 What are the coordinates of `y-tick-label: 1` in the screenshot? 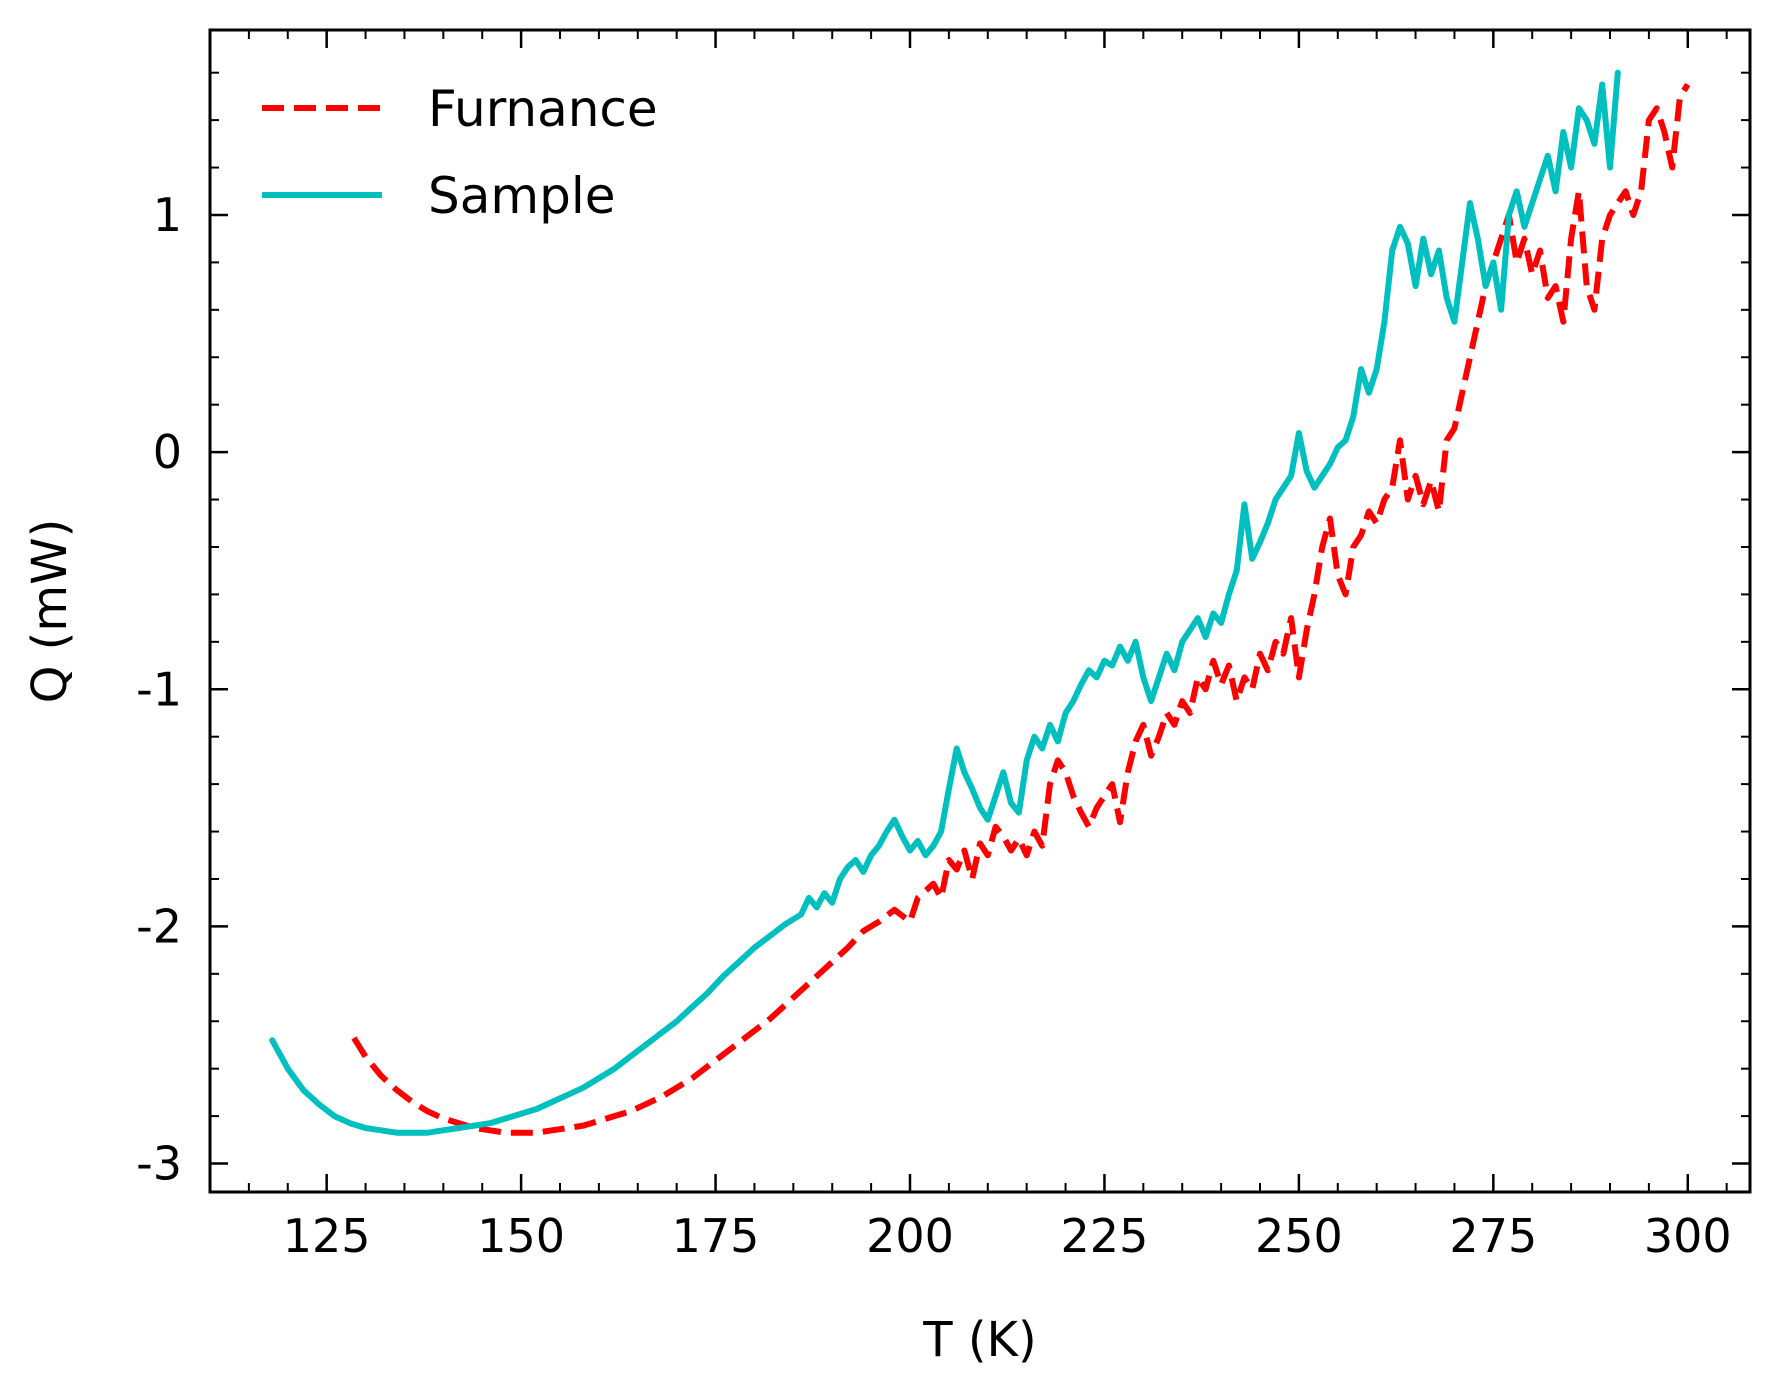 It's located at (167, 215).